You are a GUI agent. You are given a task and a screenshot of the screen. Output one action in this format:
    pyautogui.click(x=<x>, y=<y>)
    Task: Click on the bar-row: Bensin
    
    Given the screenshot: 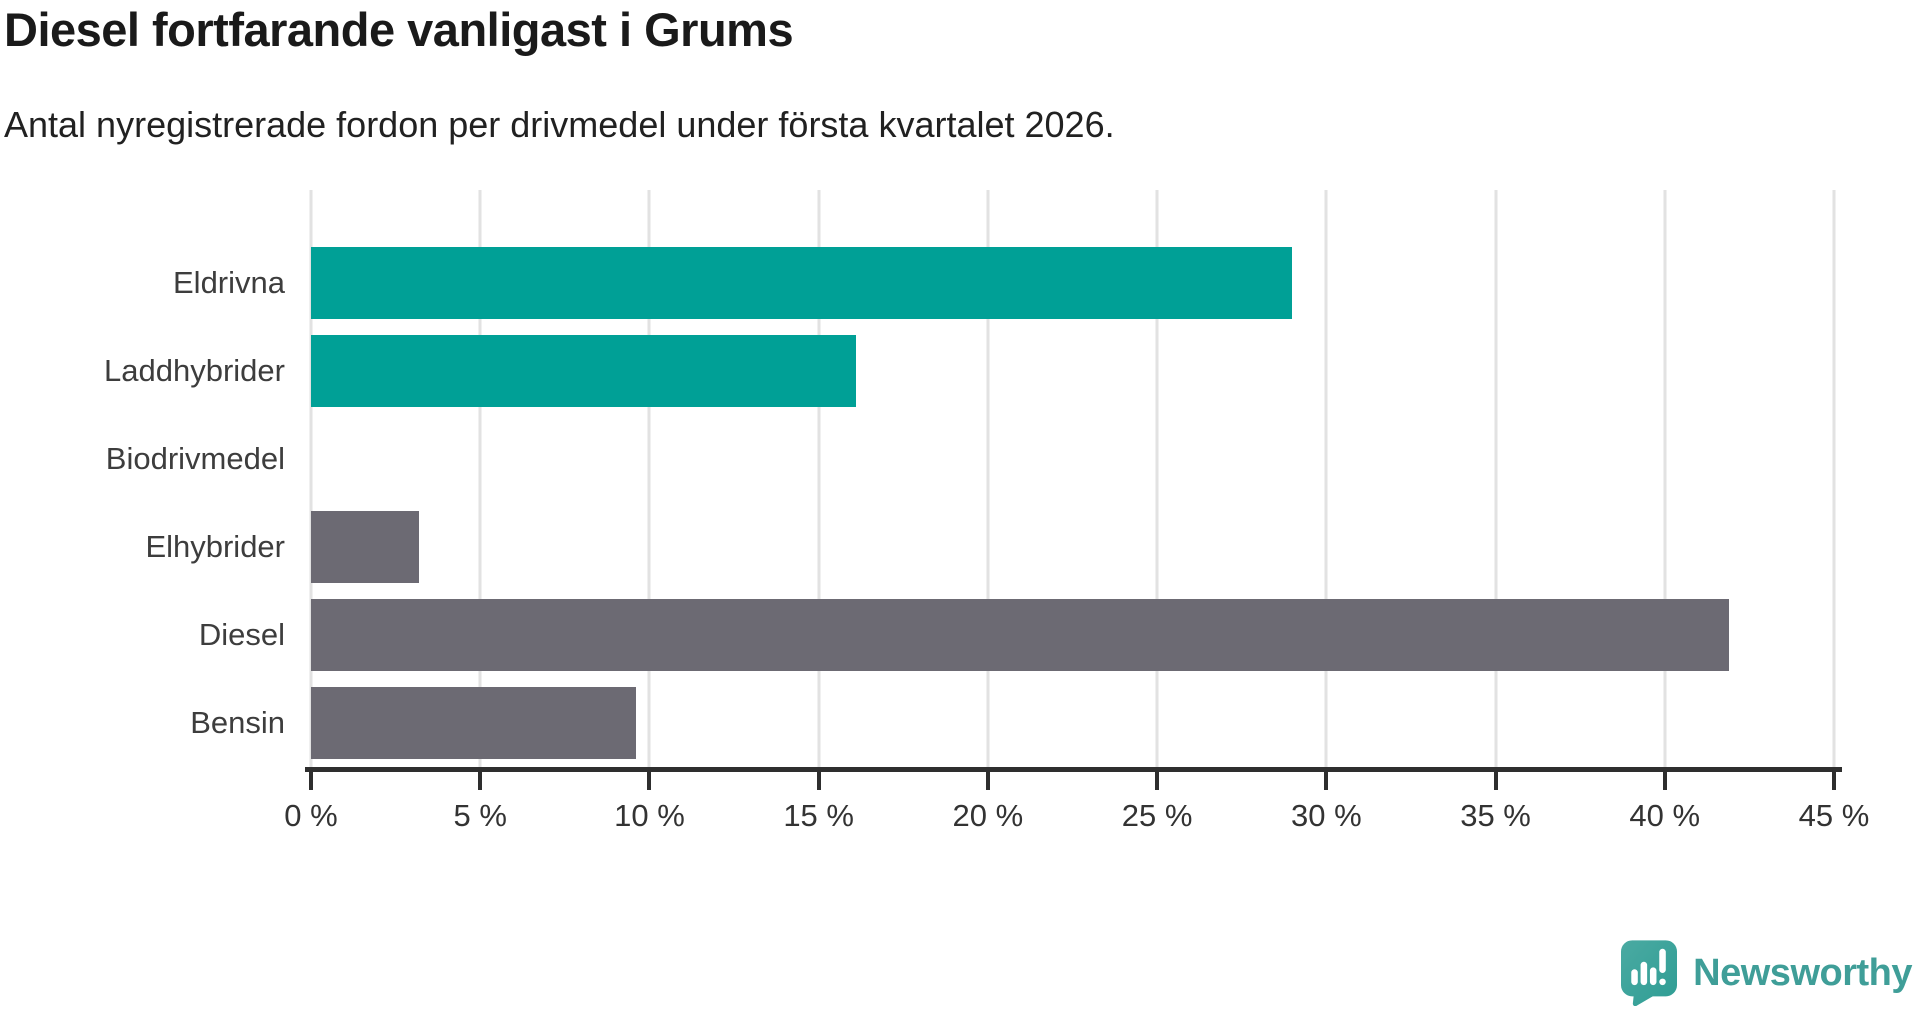 What is the action you would take?
    pyautogui.click(x=917, y=723)
    